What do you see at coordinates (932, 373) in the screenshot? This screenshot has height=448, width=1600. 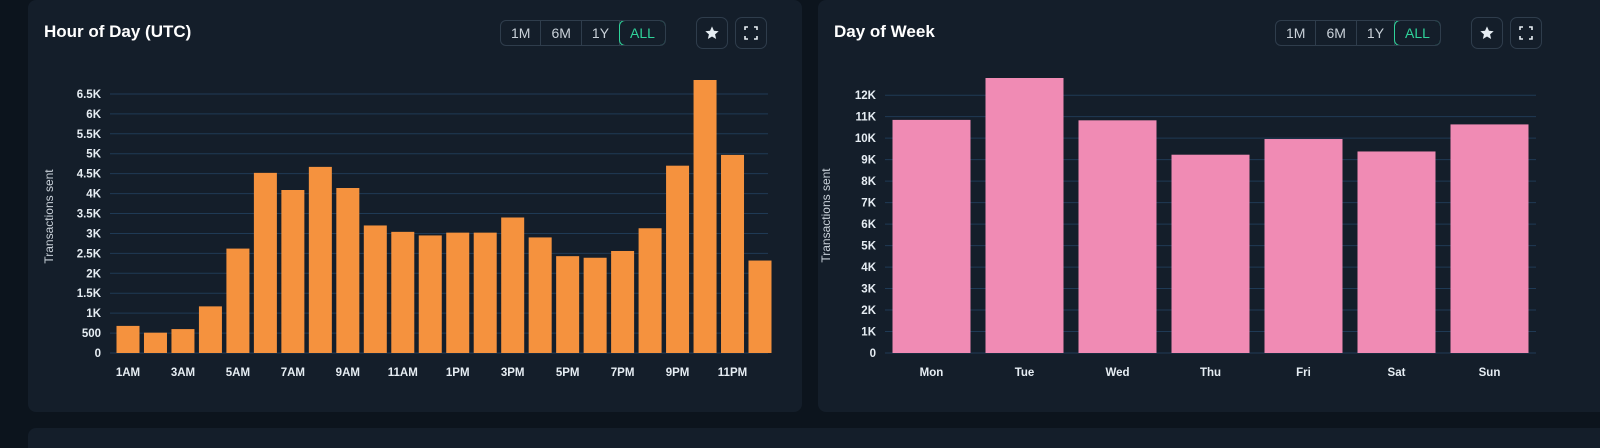 I see `x-tick-label: Mon` at bounding box center [932, 373].